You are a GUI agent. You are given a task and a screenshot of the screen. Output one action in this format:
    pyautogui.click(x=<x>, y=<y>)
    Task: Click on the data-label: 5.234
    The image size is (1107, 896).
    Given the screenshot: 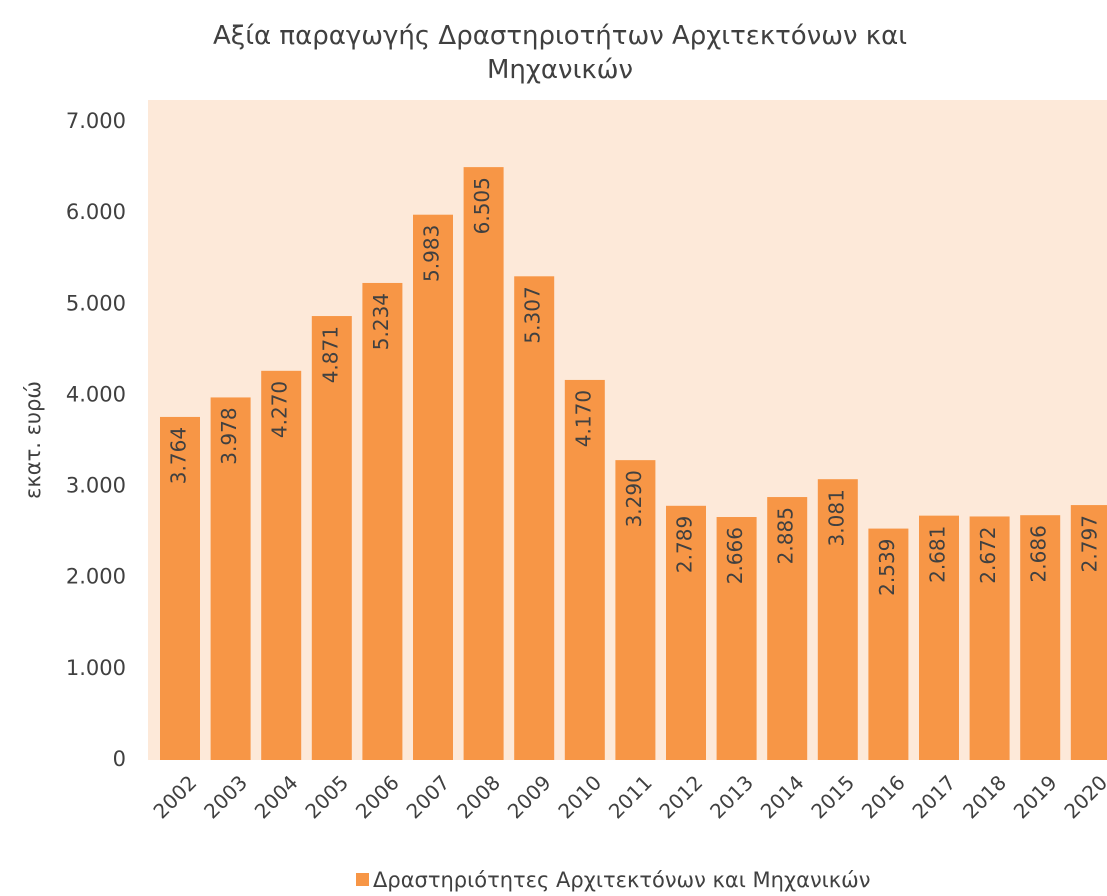 What is the action you would take?
    pyautogui.click(x=381, y=321)
    